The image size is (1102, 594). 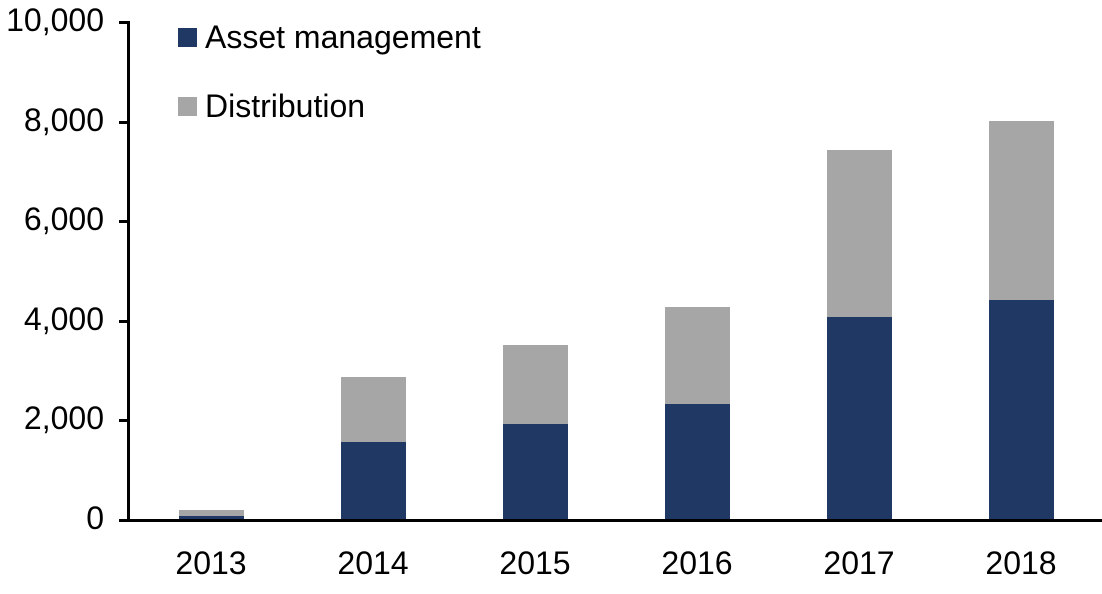 I want to click on x-tick-label-2014: 2014, so click(x=373, y=563).